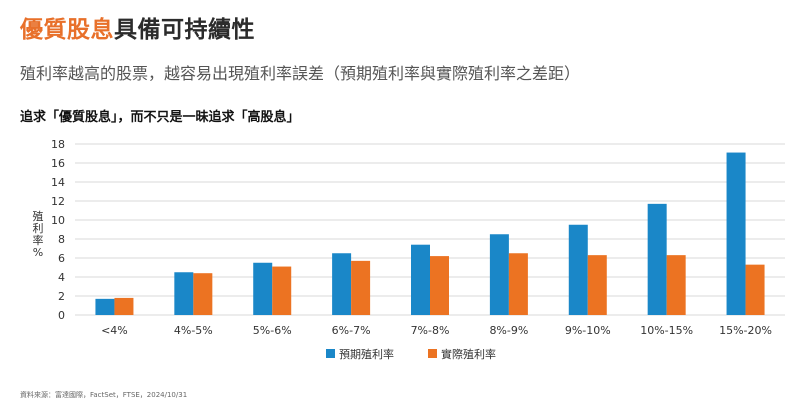 The height and width of the screenshot is (409, 800). Describe the element at coordinates (588, 330) in the screenshot. I see `x-tick-label: 9%-10%` at that location.